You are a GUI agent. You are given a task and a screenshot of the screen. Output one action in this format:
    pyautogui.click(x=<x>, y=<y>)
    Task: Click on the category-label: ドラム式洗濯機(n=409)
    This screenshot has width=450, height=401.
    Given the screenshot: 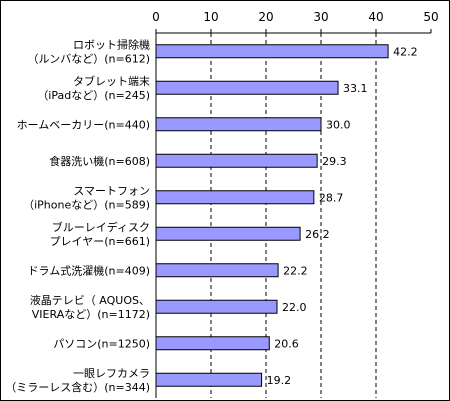 What is the action you would take?
    pyautogui.click(x=89, y=270)
    